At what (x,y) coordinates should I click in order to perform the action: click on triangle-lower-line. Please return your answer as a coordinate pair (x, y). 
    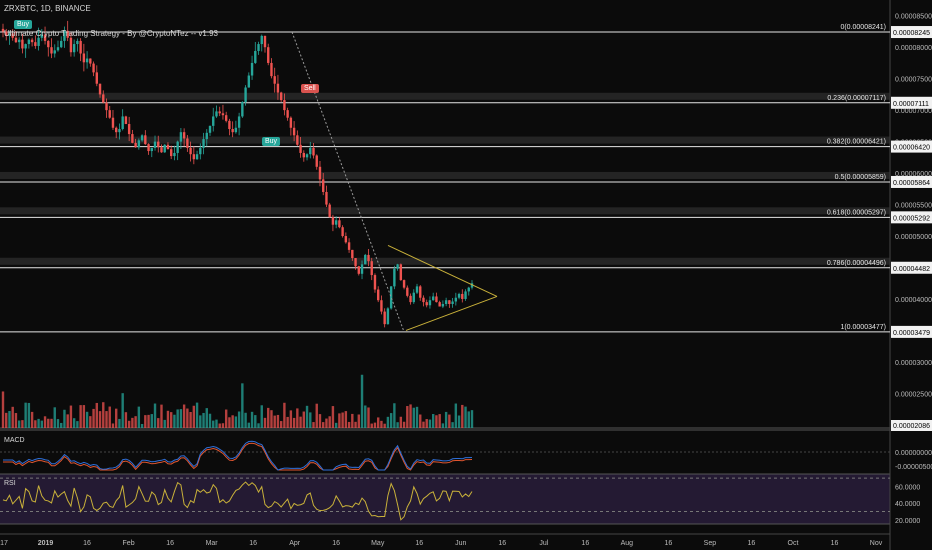
    Looking at the image, I should click on (451, 313).